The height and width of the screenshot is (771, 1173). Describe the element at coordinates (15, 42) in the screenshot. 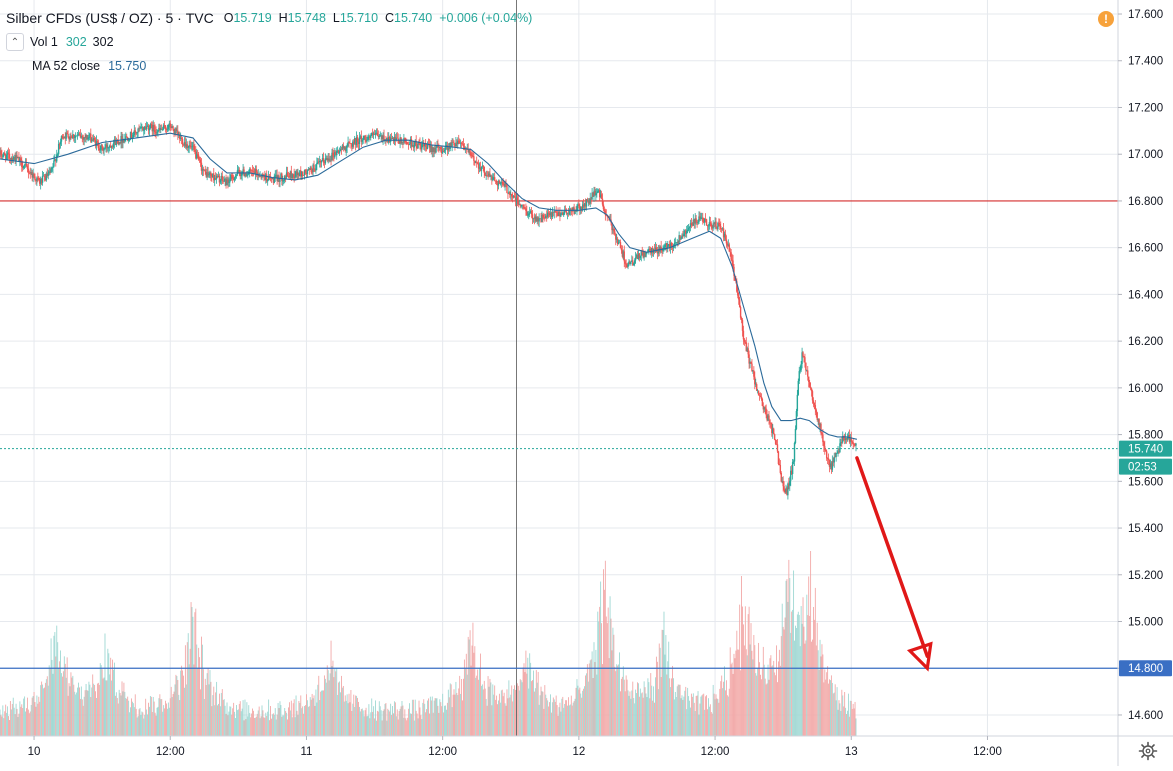

I see `chevron-up-icon: ⌃` at that location.